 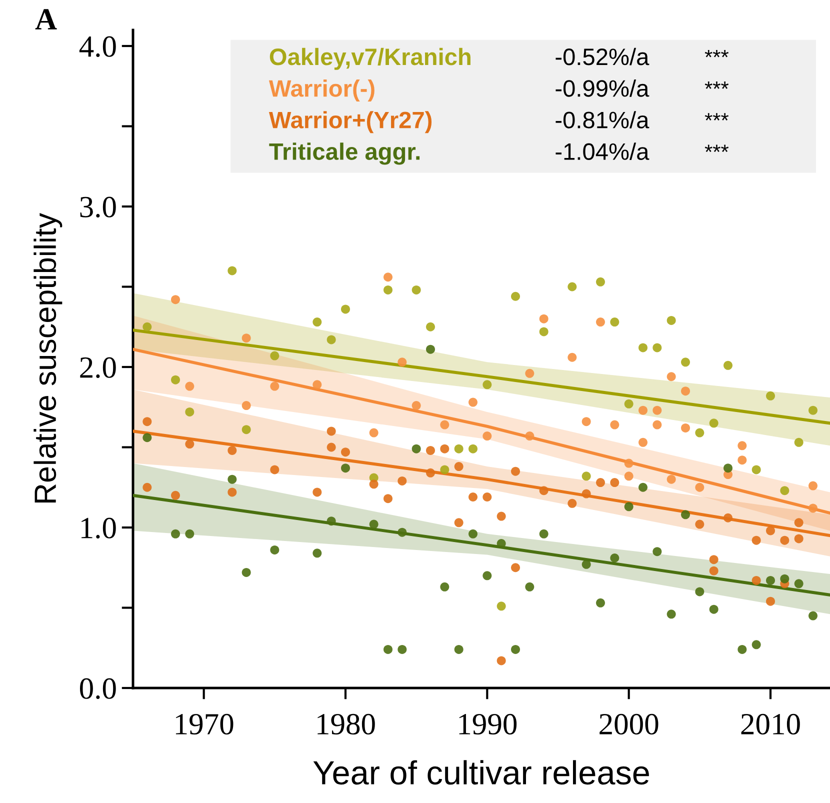 I want to click on y-tick-label: 0.0, so click(x=98, y=689).